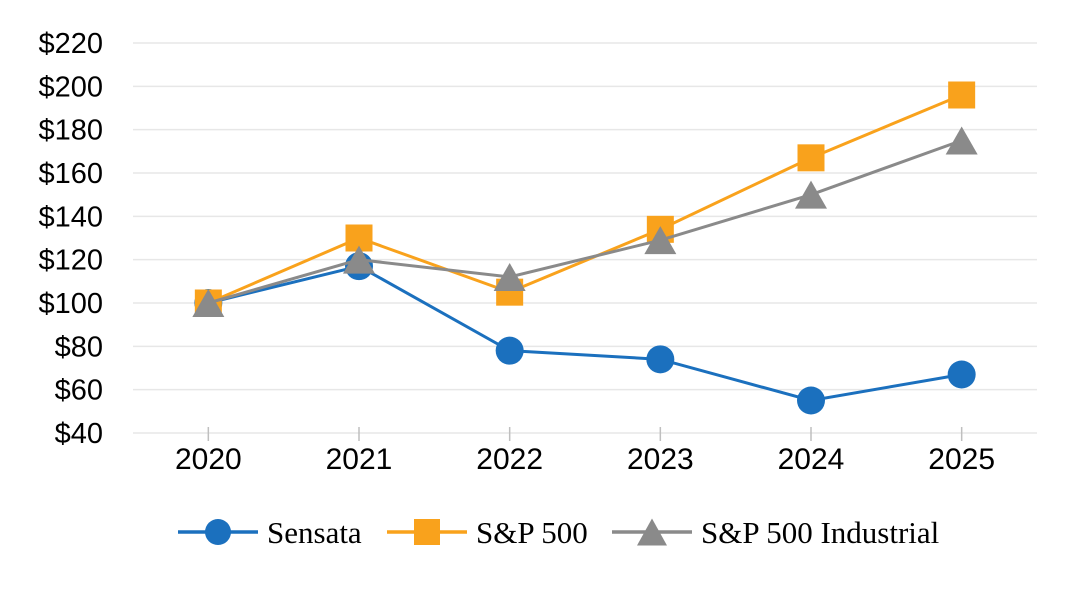  What do you see at coordinates (652, 532) in the screenshot?
I see `legend-triangle-icon` at bounding box center [652, 532].